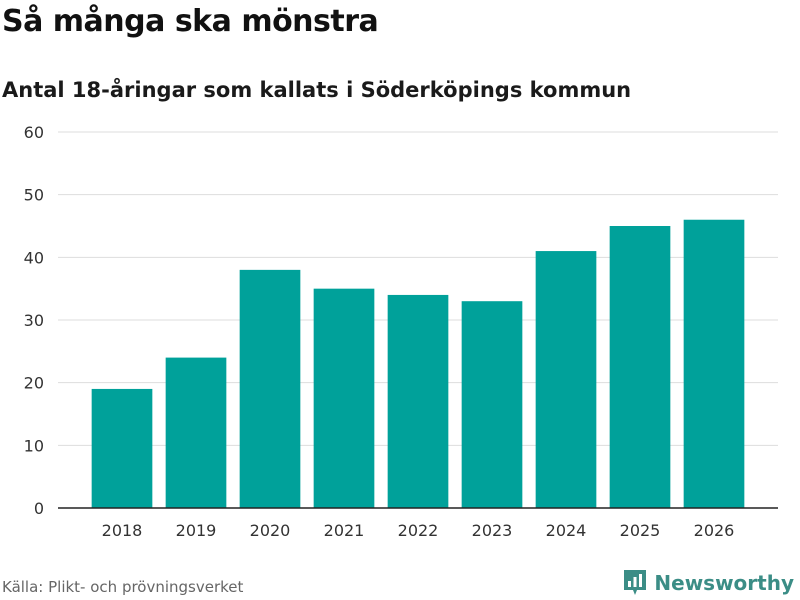 This screenshot has width=800, height=600. I want to click on bar-2026, so click(714, 363).